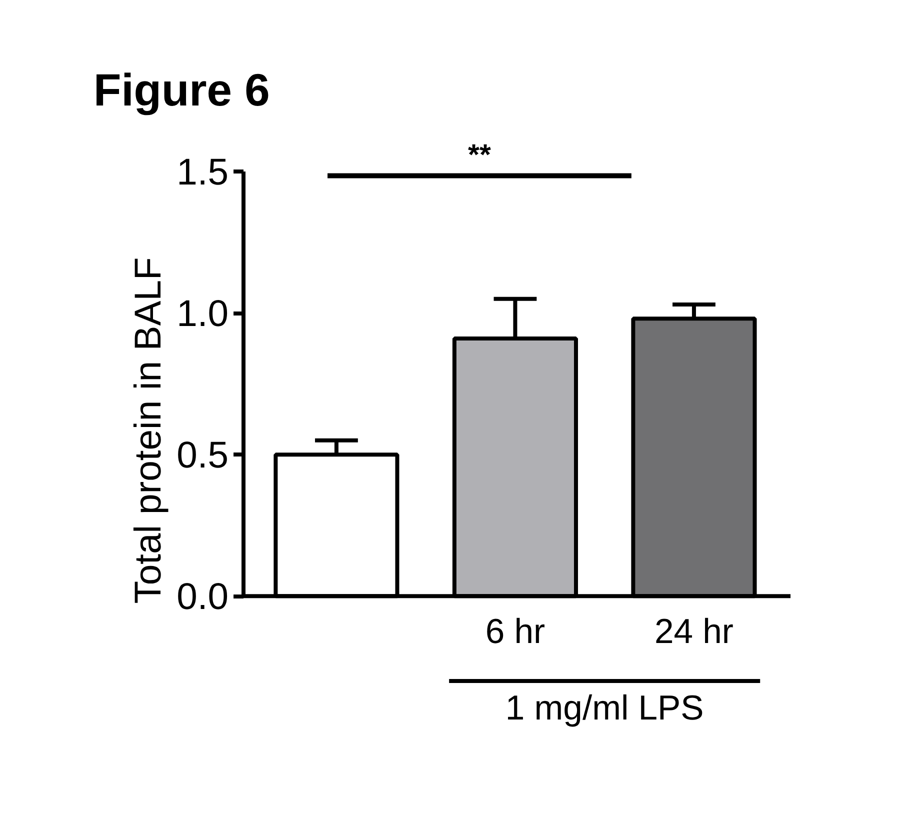 This screenshot has height=828, width=900. Describe the element at coordinates (202, 171) in the screenshot. I see `y-tick-label: 1.5` at that location.